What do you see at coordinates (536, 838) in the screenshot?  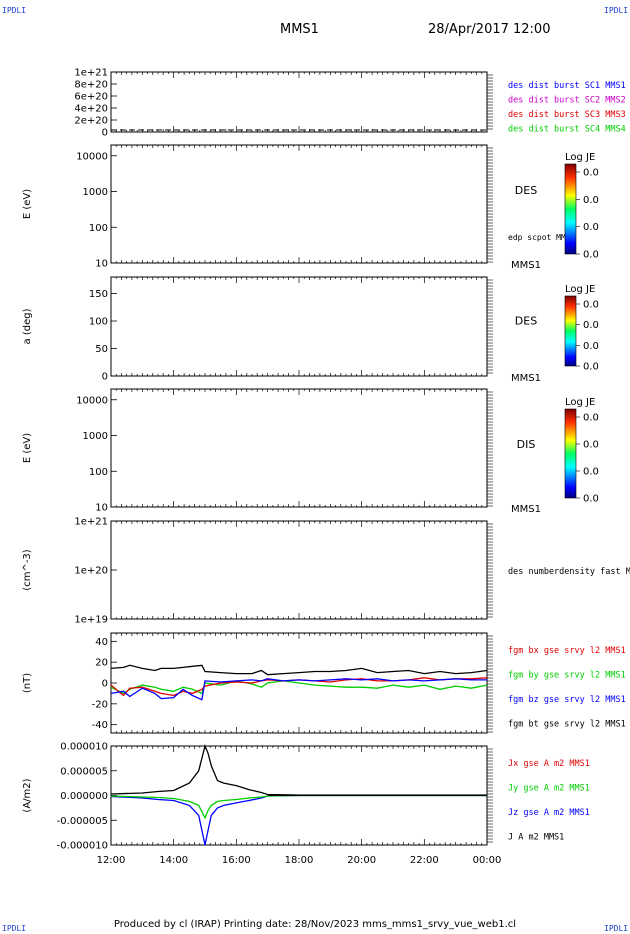 I see `legend-entry: J A m2 MMS1` at bounding box center [536, 838].